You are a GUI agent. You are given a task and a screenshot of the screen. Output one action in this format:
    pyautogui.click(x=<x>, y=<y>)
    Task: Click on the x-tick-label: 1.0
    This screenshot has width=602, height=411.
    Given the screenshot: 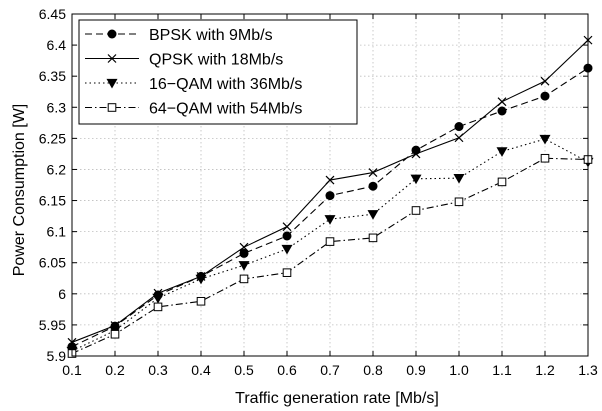 What is the action you would take?
    pyautogui.click(x=459, y=370)
    